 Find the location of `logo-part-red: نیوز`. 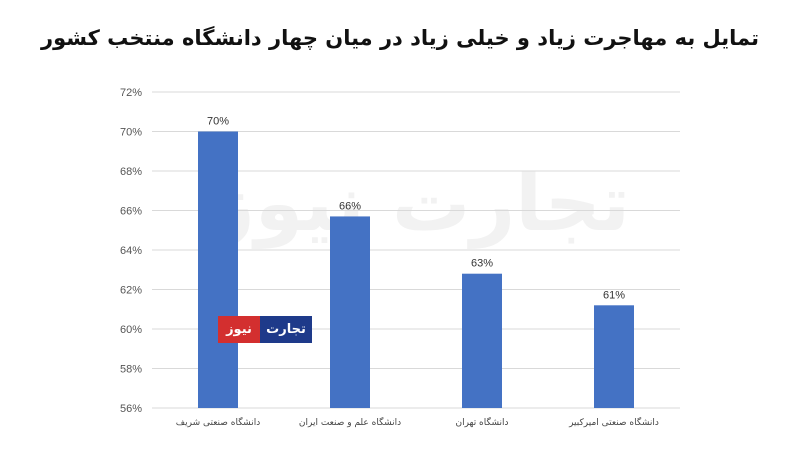

logo-part-red: نیوز is located at coordinates (239, 329).